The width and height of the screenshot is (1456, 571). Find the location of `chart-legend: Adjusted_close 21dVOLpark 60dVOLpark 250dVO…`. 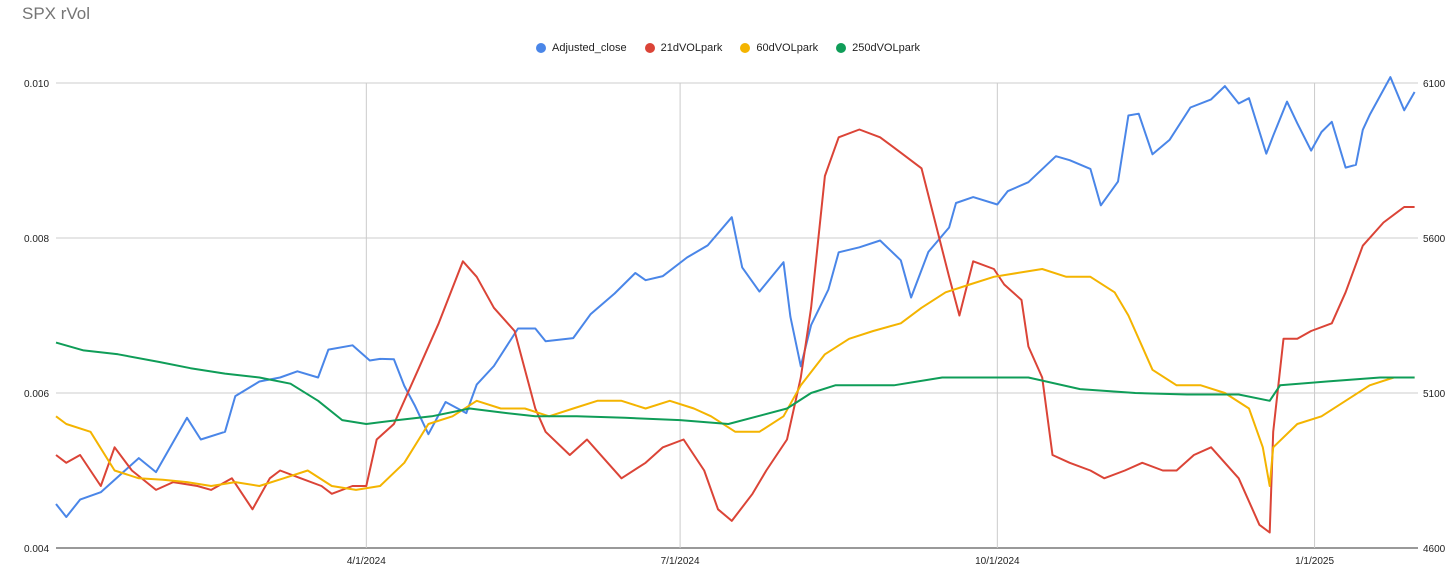

chart-legend: Adjusted_close 21dVOLpark 60dVOLpark 250dVO… is located at coordinates (728, 48).